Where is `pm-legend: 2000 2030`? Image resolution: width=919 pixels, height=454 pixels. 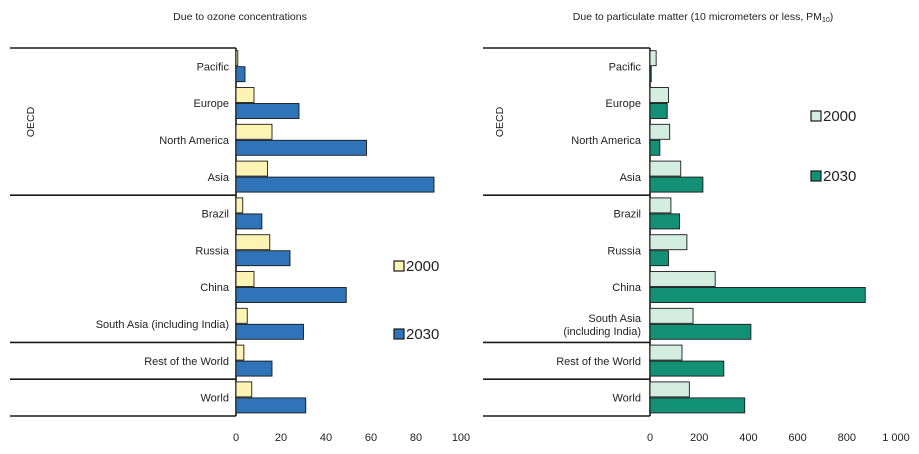 pm-legend: 2000 2030 is located at coordinates (833, 146).